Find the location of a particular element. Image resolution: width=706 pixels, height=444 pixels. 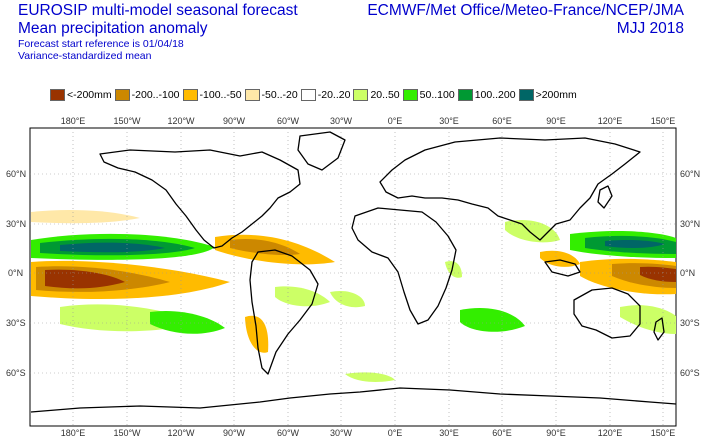

legend-item: -100..-50 is located at coordinates (212, 95).